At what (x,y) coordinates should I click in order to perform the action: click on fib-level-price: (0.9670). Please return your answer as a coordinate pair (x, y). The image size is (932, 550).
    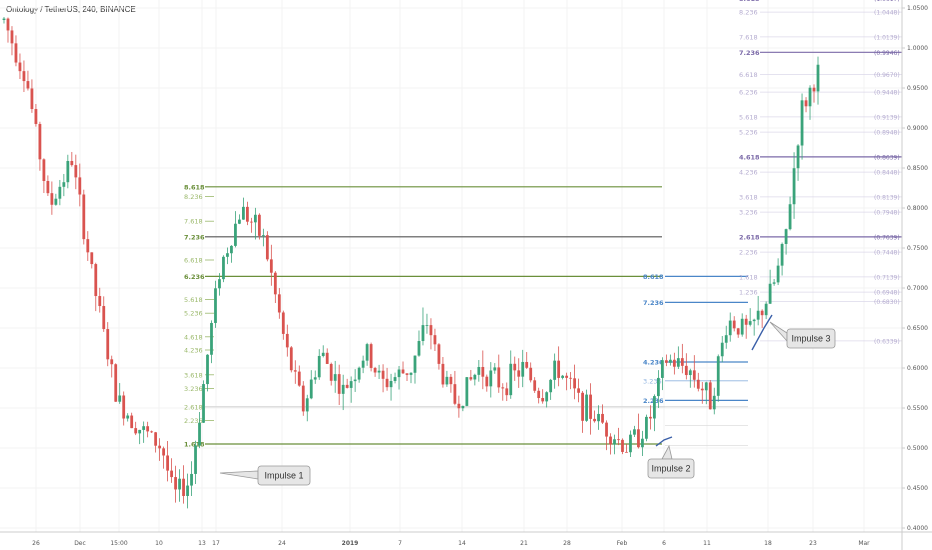
    Looking at the image, I should click on (887, 75).